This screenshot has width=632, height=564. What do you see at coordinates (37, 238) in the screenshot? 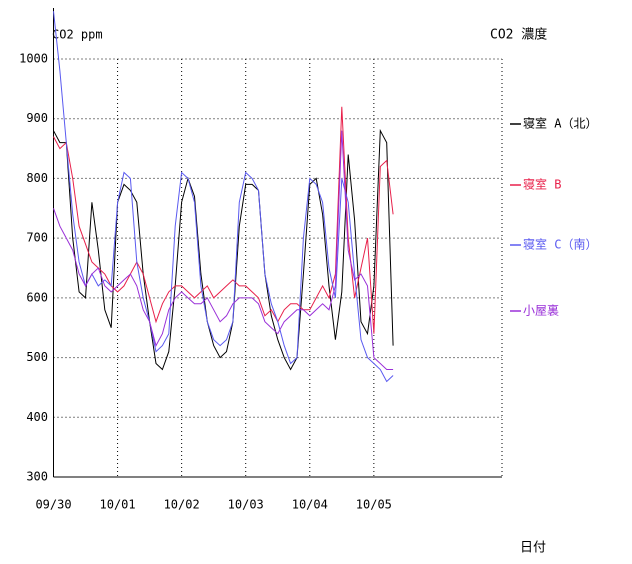
I see `y-tick-label: 700` at bounding box center [37, 238].